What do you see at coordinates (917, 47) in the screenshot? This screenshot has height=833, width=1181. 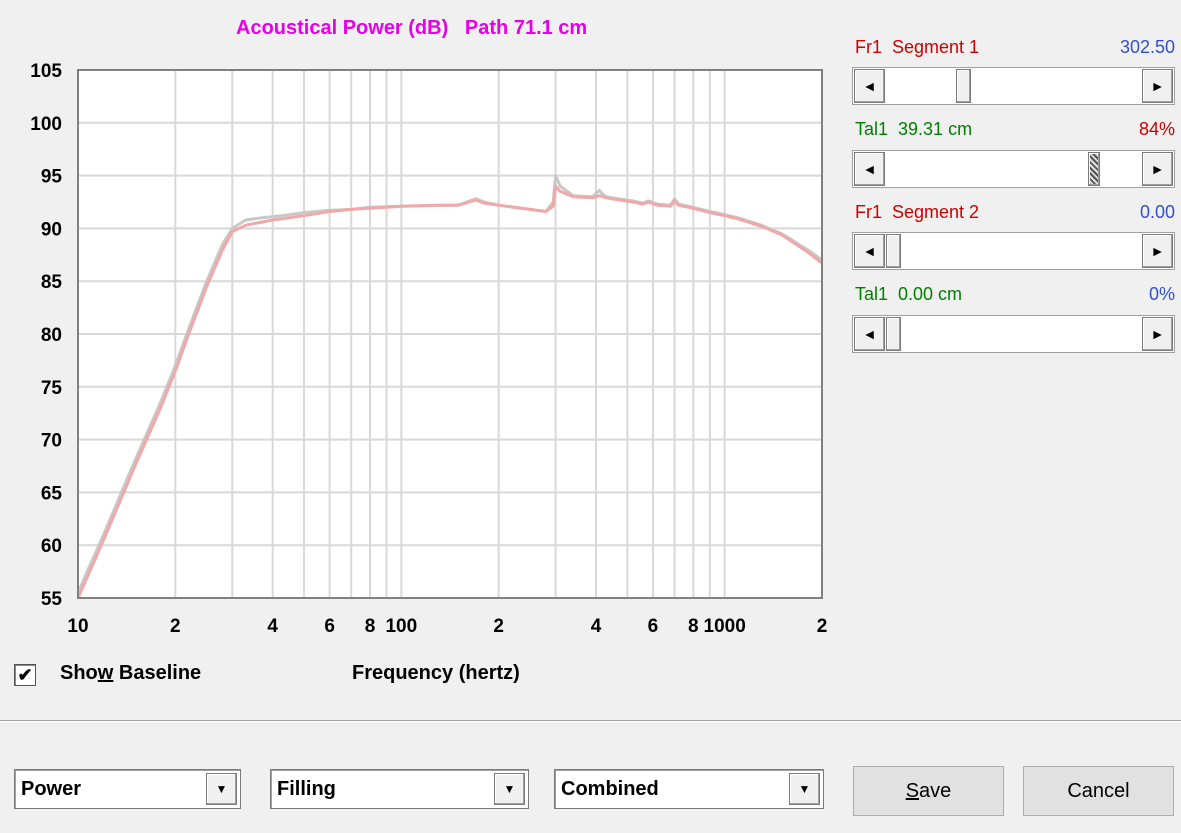 I see `slider-label-1: Fr1 Segment 1` at bounding box center [917, 47].